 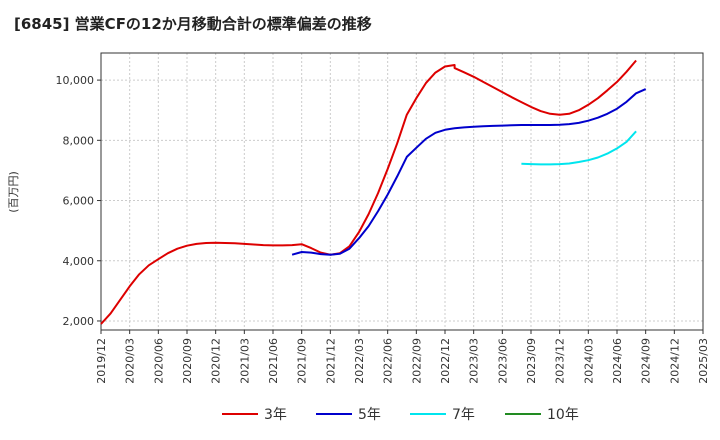 I want to click on legend-label-3年: 3年, so click(x=275, y=415).